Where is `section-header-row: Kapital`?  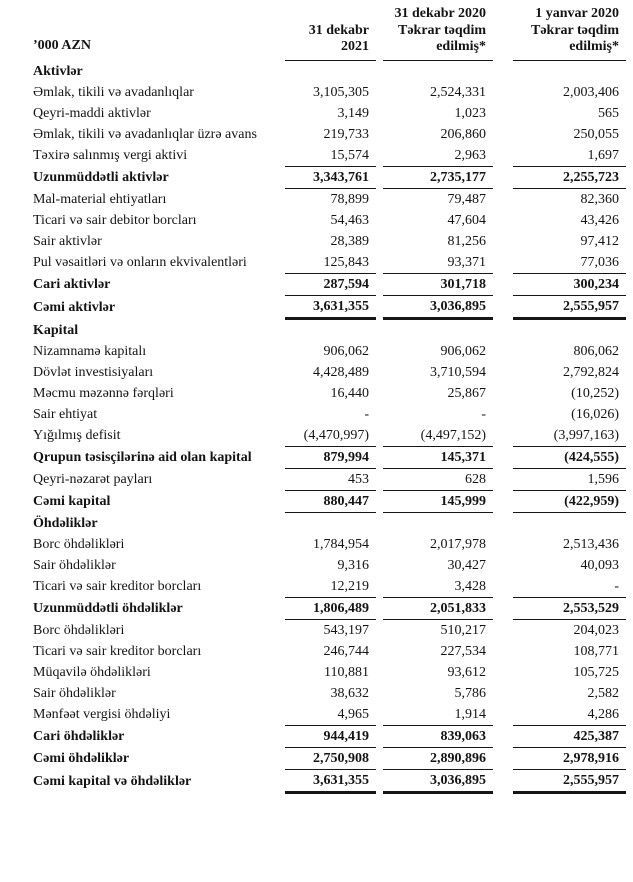
section-header-row: Kapital is located at coordinates (329, 330).